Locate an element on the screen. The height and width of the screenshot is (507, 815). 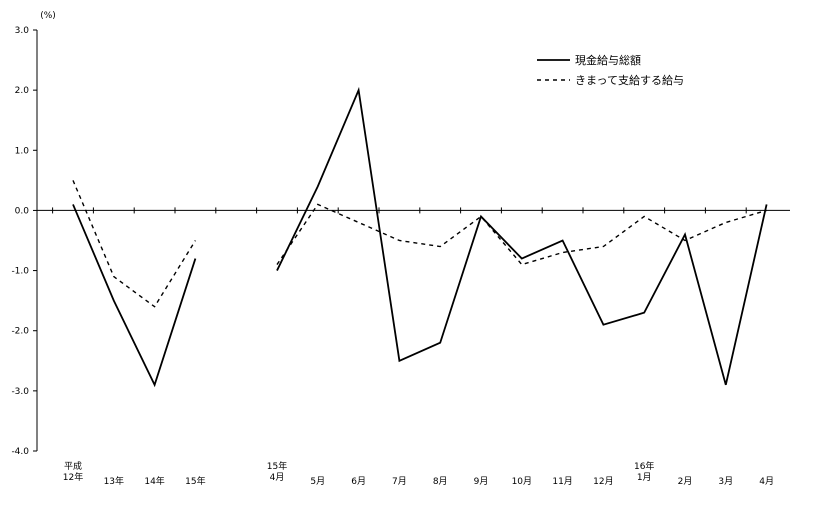
unit-label: (%) is located at coordinates (48, 16).